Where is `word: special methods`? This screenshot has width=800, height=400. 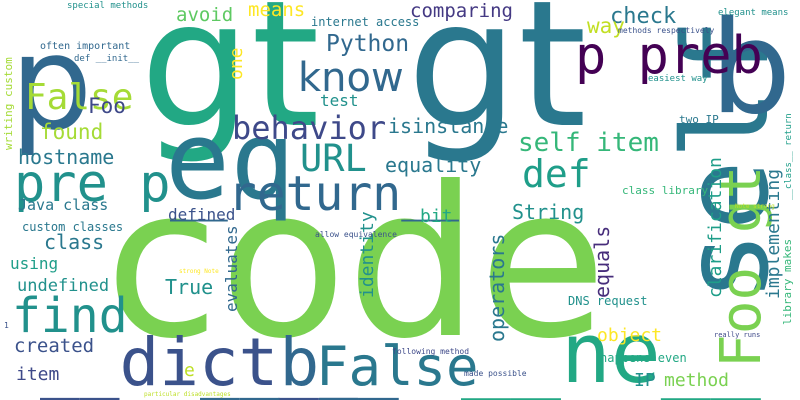
word: special methods is located at coordinates (107, 6).